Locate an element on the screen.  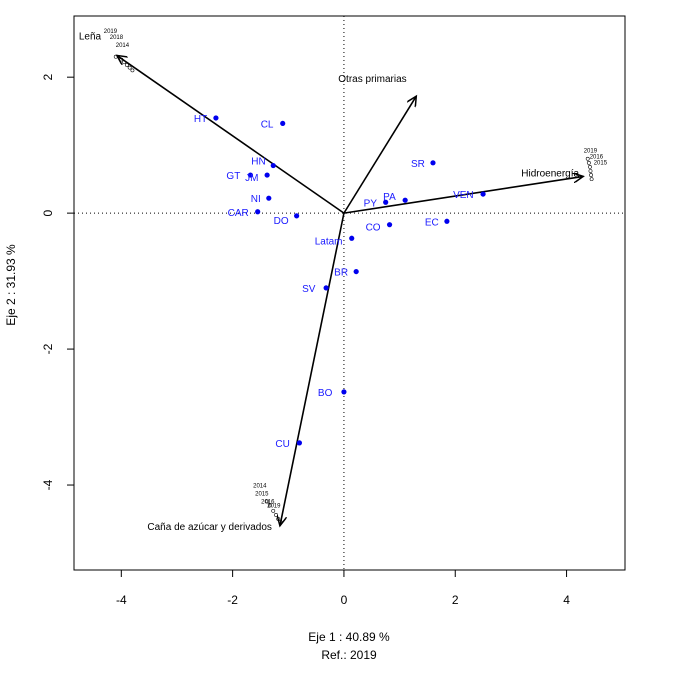
point-label: VEN is located at coordinates (463, 195).